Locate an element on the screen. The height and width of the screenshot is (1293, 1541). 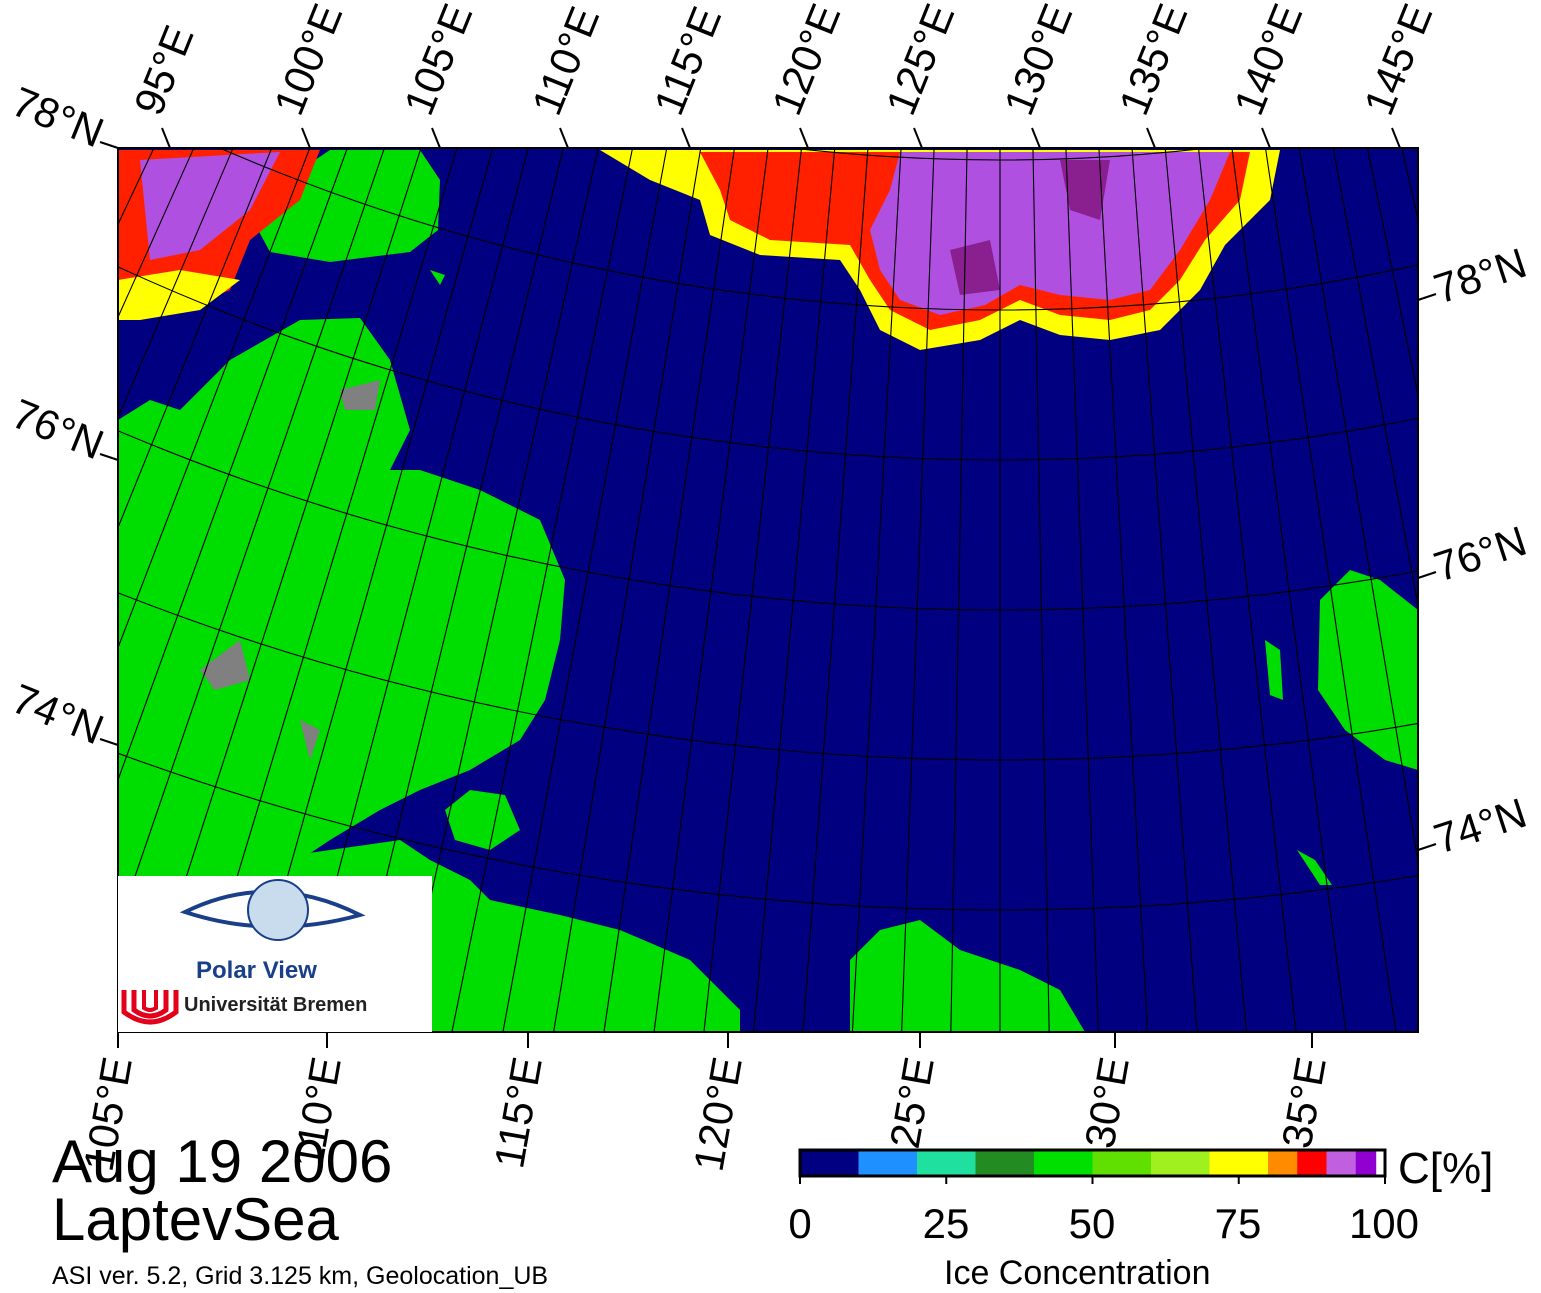
left-lat-label: 74°N is located at coordinates (58, 714).